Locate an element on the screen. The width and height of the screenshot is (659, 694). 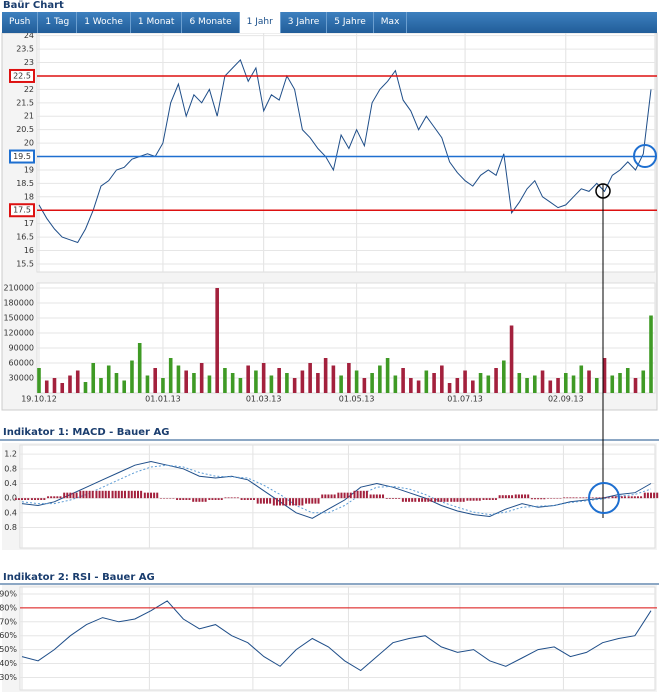
annotation is located at coordinates (603, 191).